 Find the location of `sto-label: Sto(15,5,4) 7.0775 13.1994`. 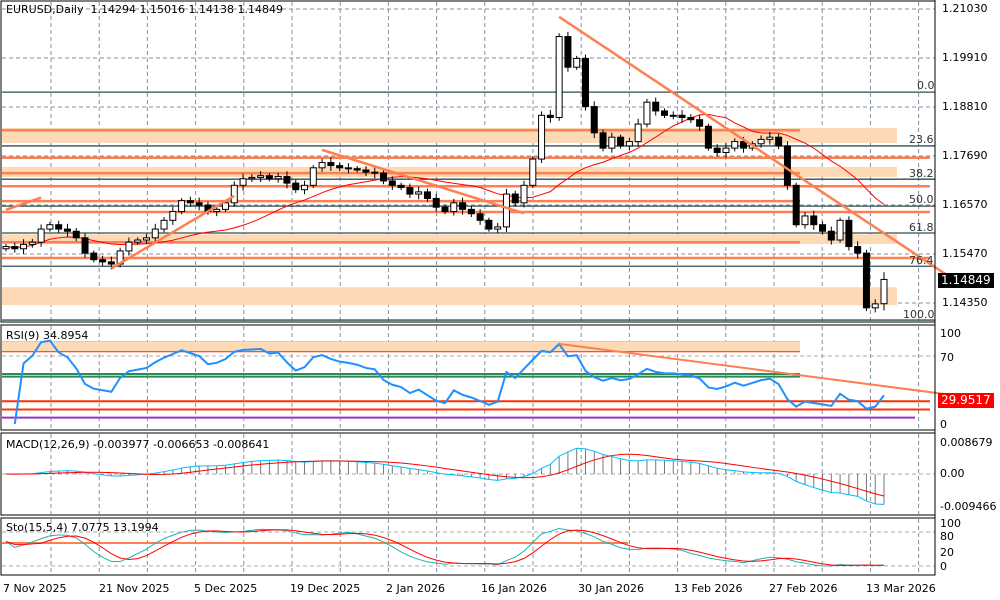

sto-label: Sto(15,5,4) 7.0775 13.1994 is located at coordinates (82, 527).